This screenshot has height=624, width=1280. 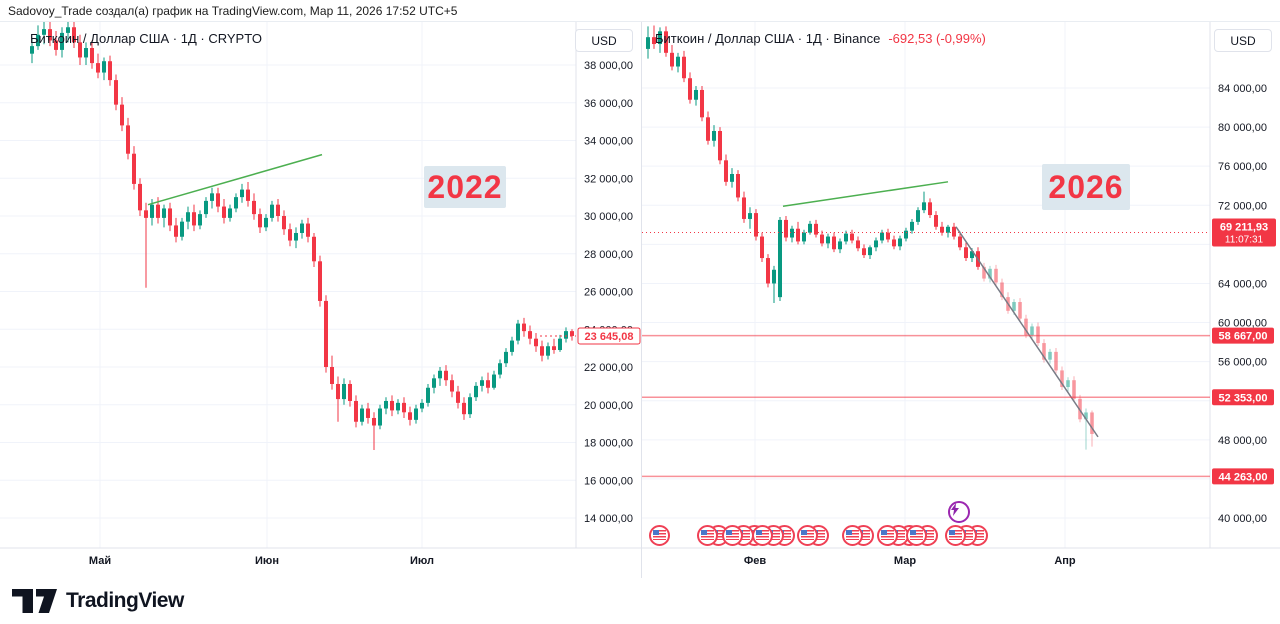 I want to click on svg-text: 32 000,00, so click(x=608, y=179).